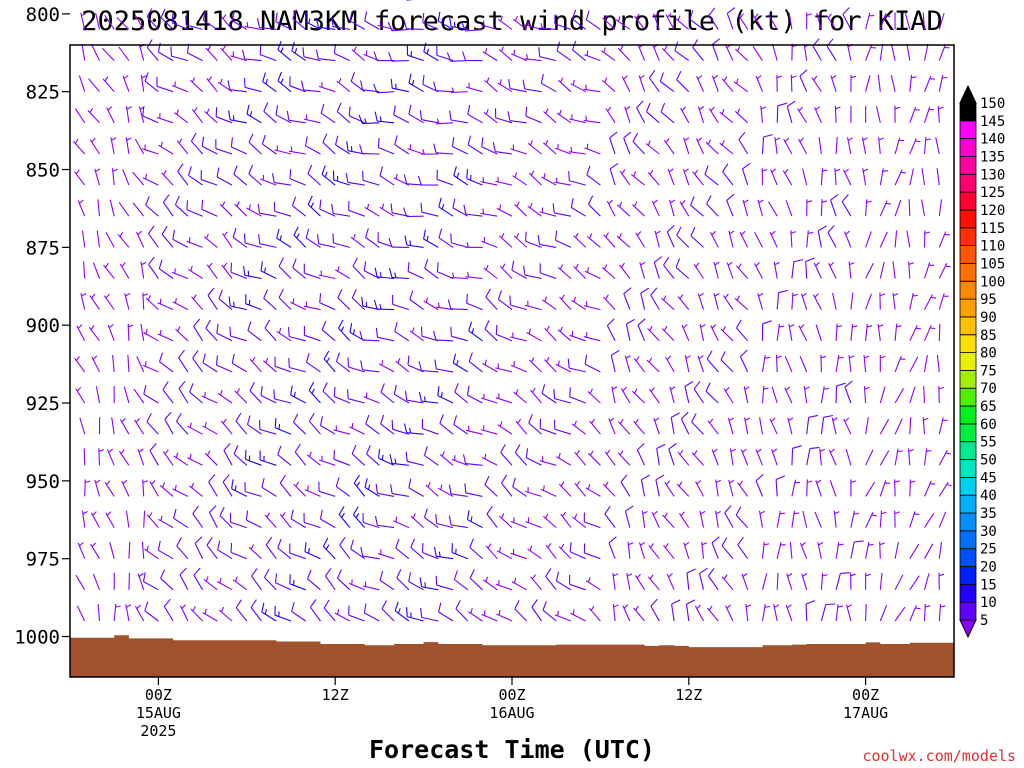 The height and width of the screenshot is (768, 1024). What do you see at coordinates (968, 308) in the screenshot?
I see `colorbar-segment` at bounding box center [968, 308].